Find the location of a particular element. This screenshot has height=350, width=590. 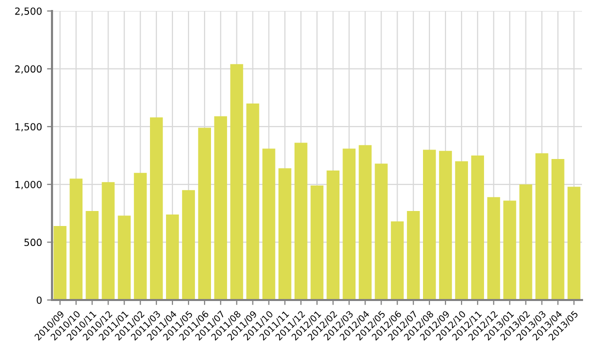

y-tick-label: 0 is located at coordinates (39, 300).